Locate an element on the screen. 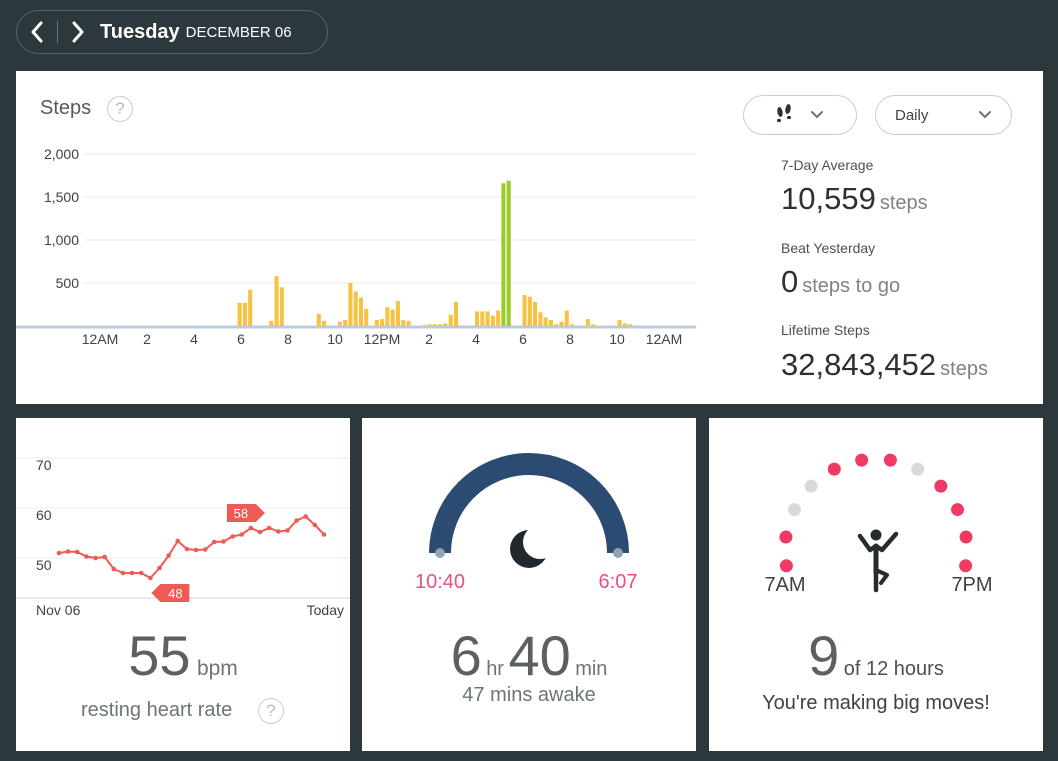  sleep-end-time: 6:07 is located at coordinates (618, 582).